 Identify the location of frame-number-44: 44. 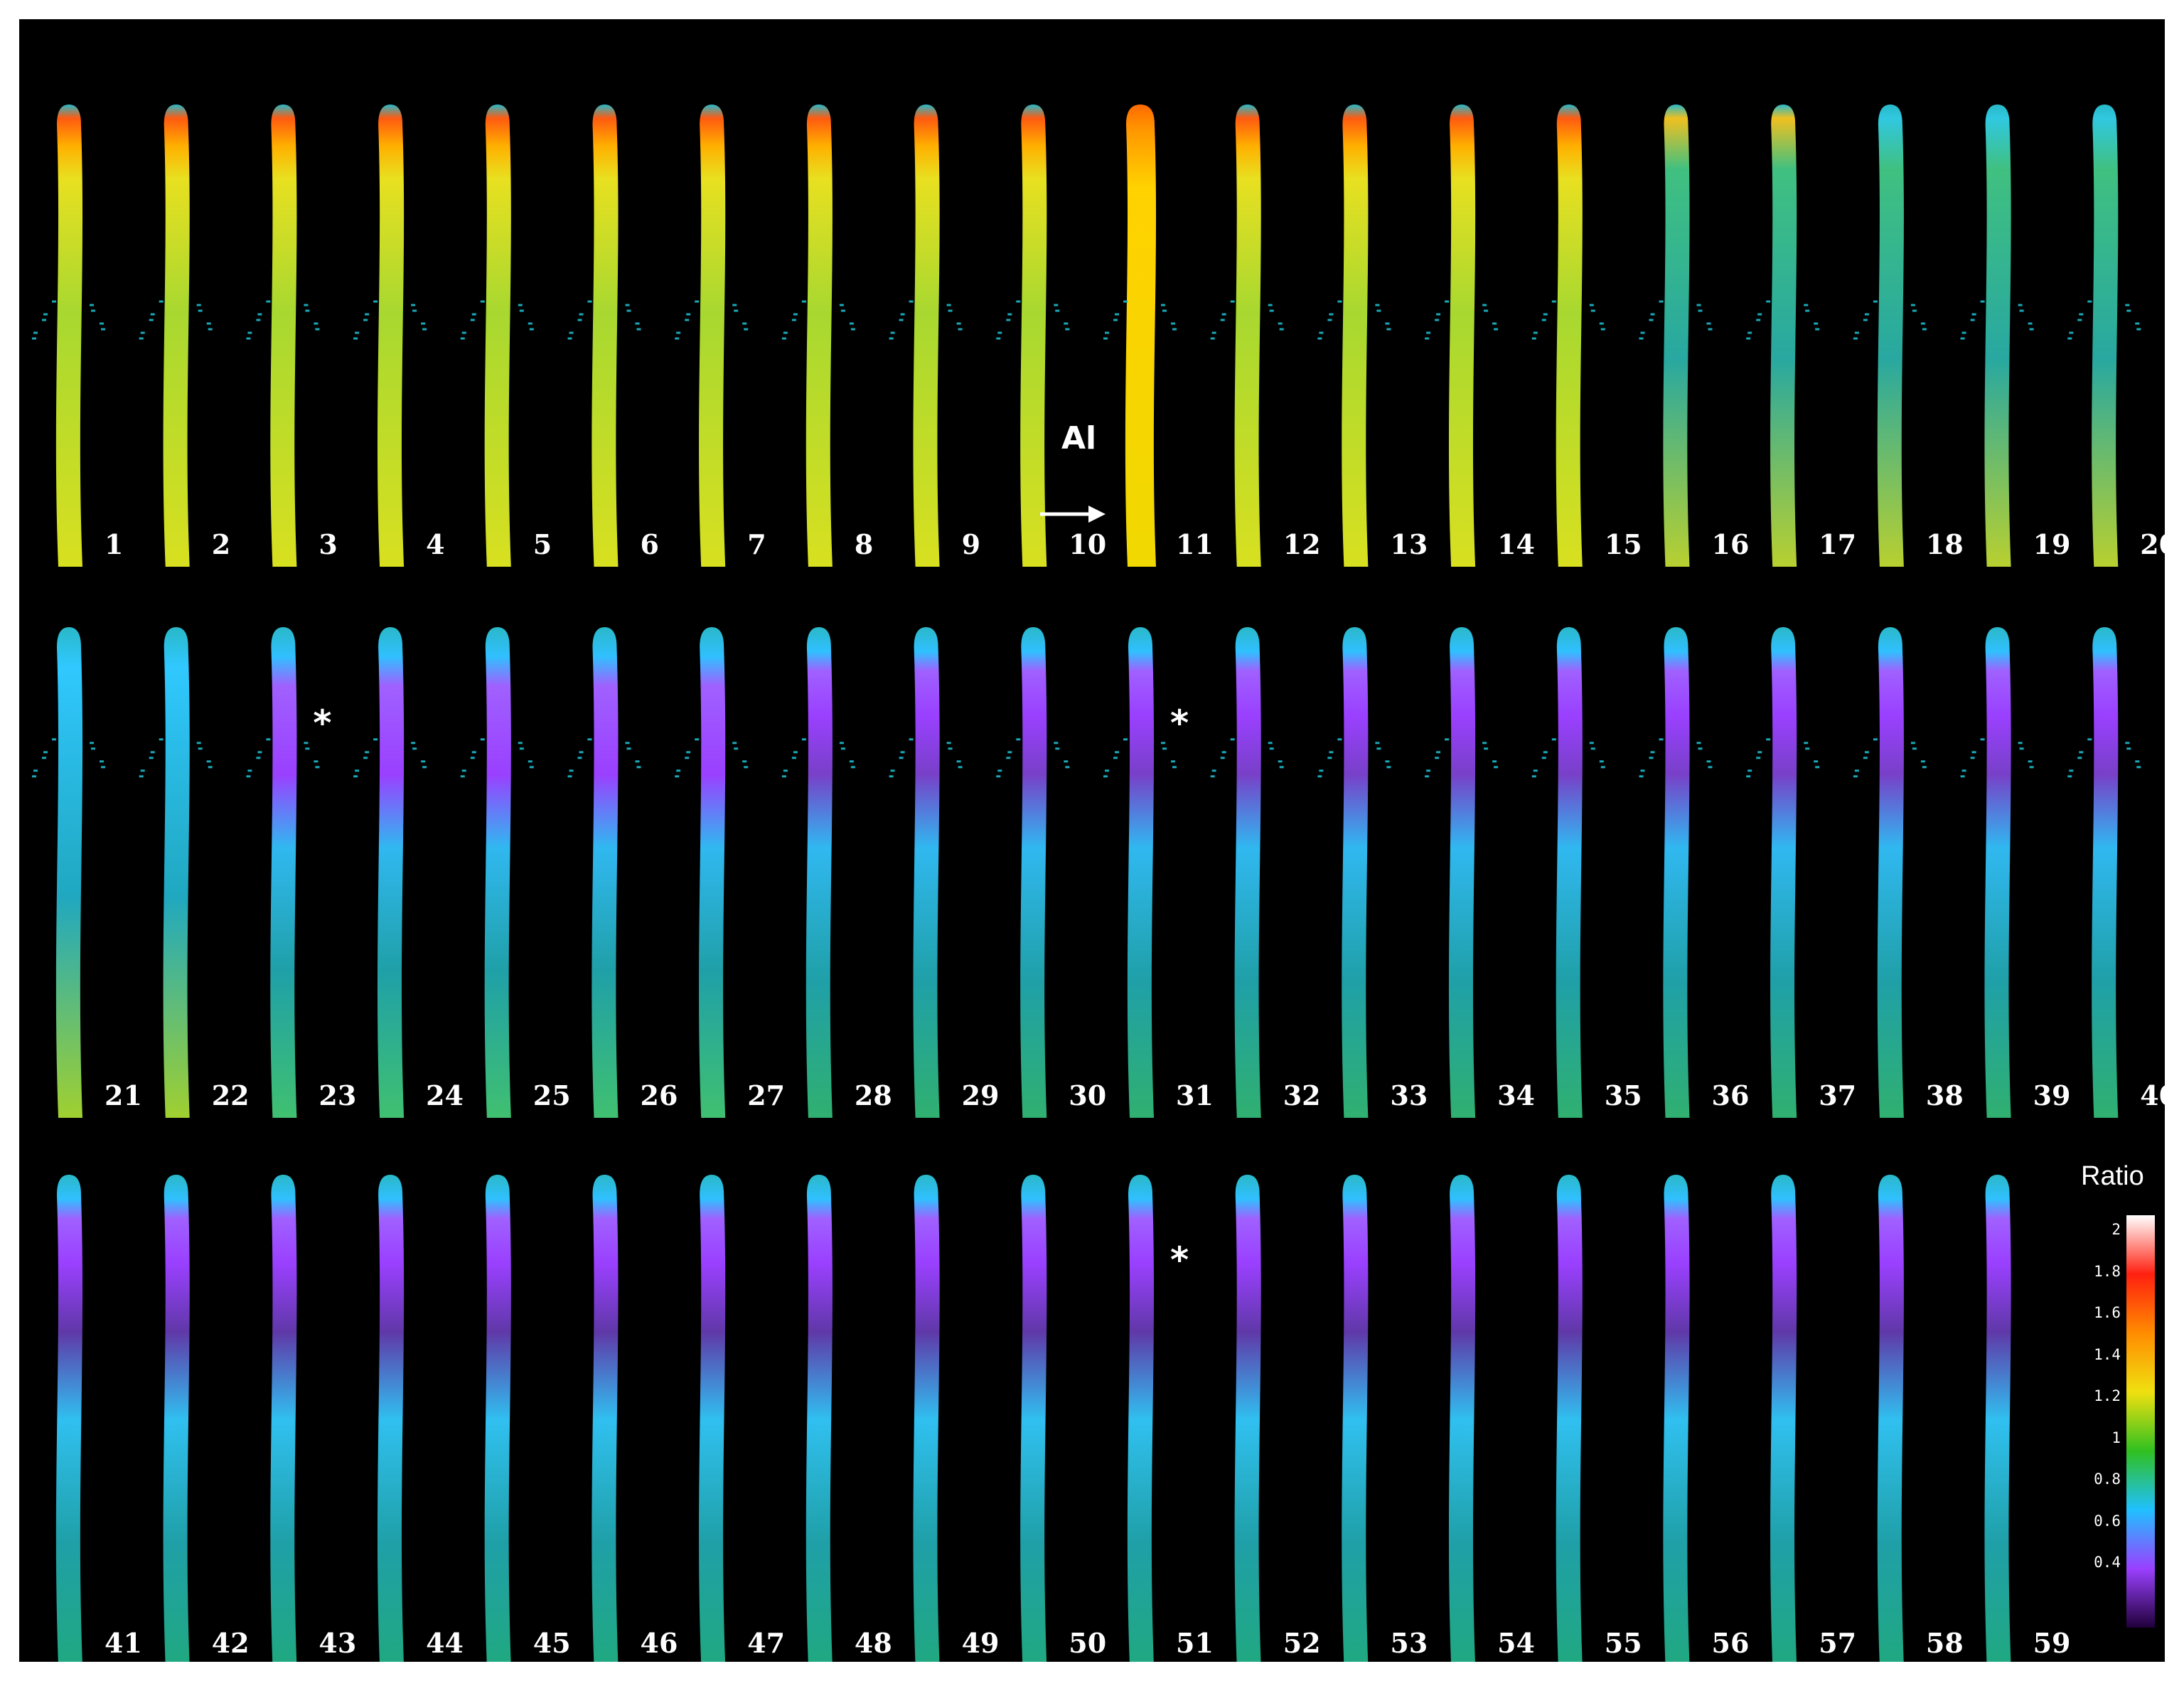
(445, 1643).